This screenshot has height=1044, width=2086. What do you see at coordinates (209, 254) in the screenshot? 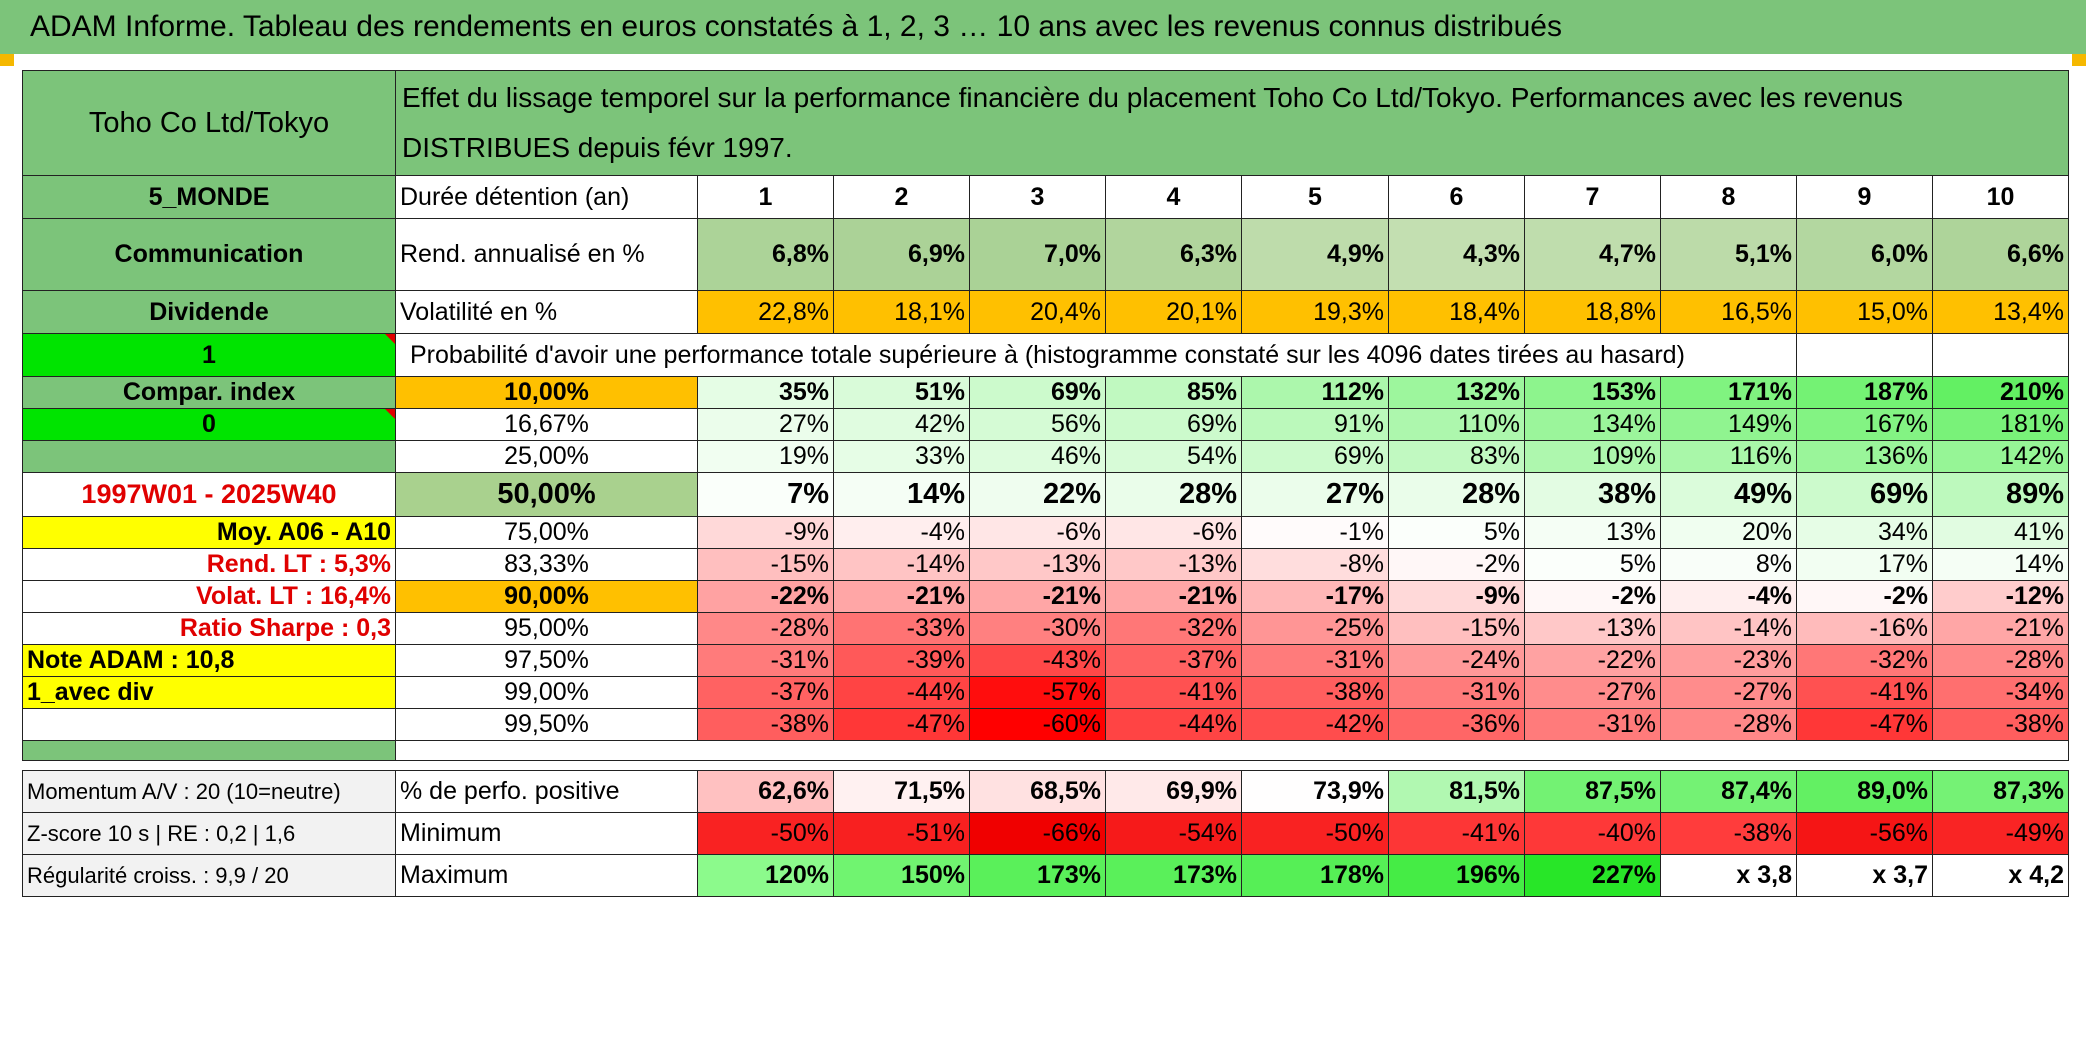
I see `sector-label: Communication` at bounding box center [209, 254].